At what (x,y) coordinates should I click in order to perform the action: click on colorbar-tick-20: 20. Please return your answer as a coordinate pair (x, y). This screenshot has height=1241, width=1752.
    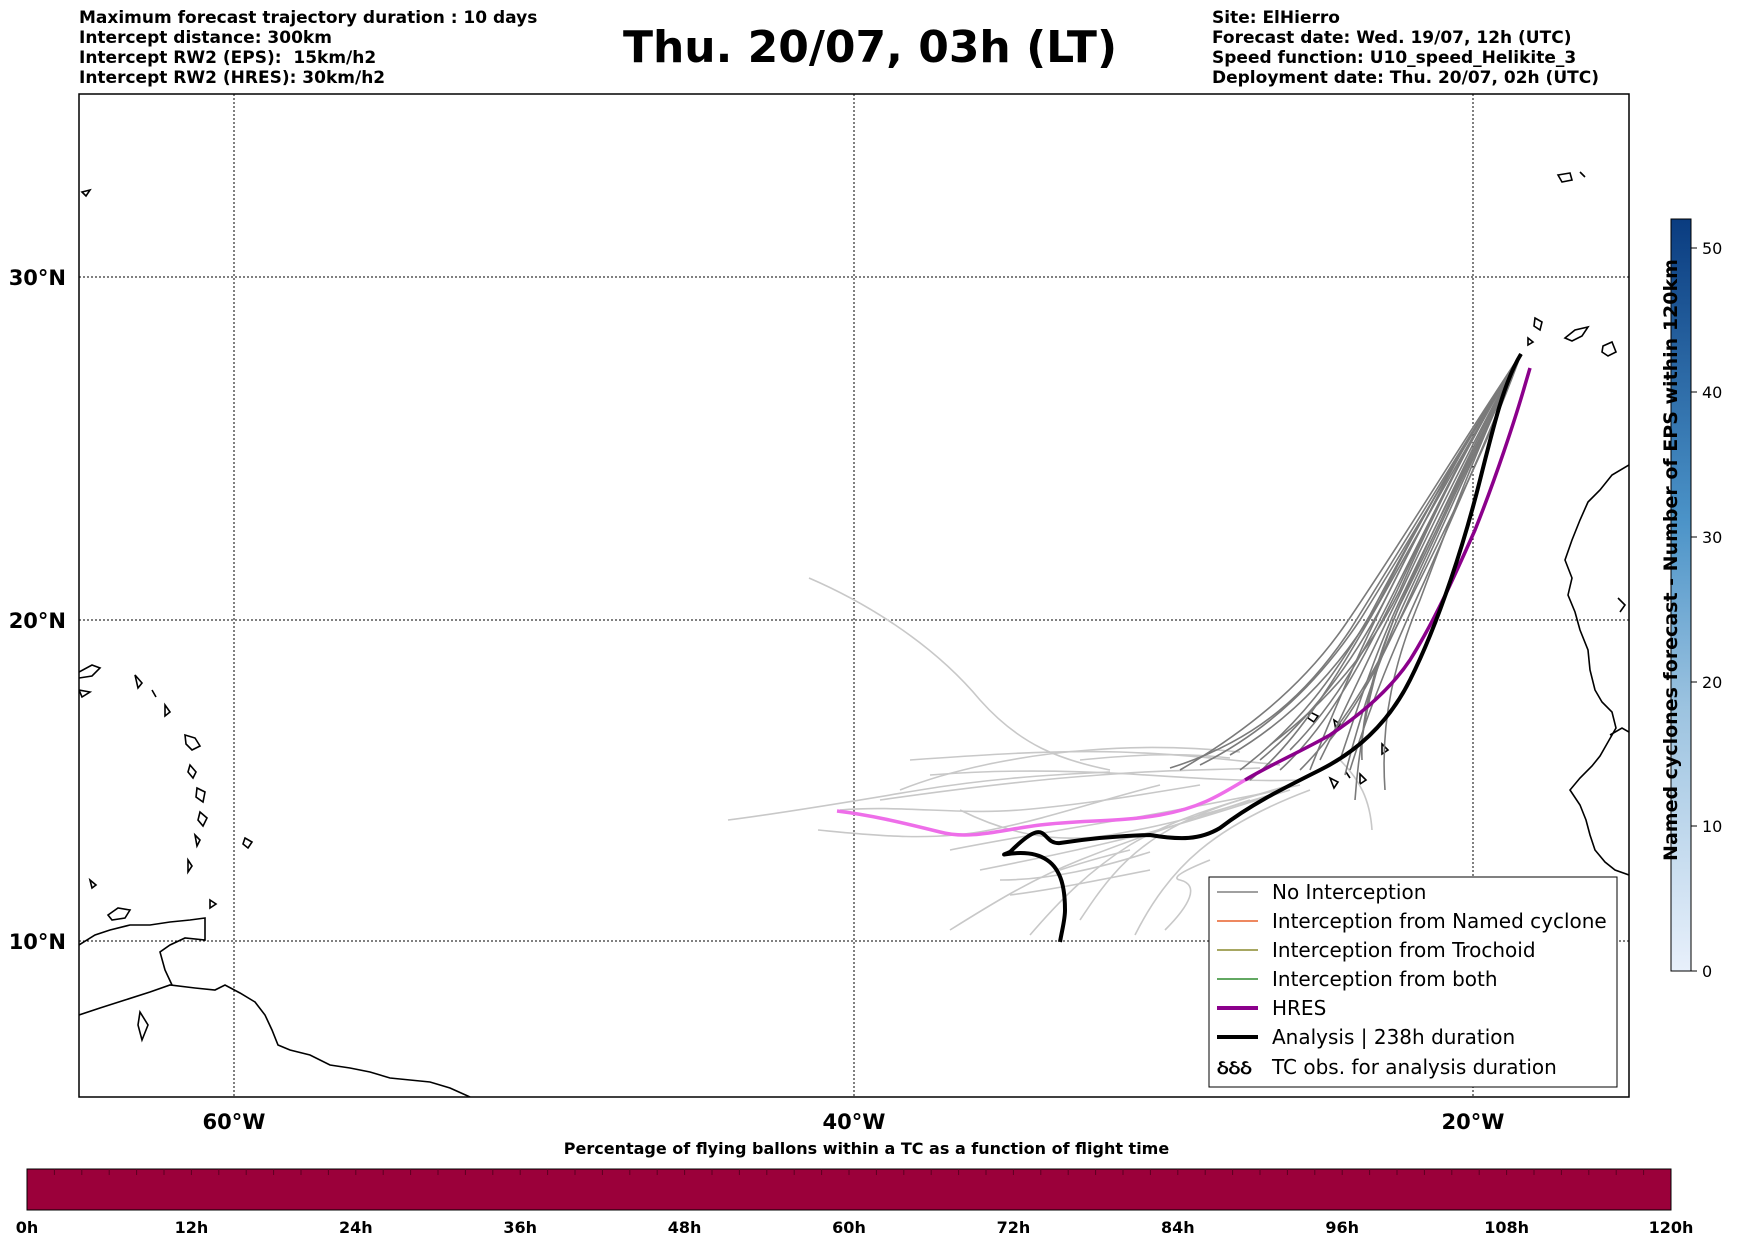
    Looking at the image, I should click on (1712, 682).